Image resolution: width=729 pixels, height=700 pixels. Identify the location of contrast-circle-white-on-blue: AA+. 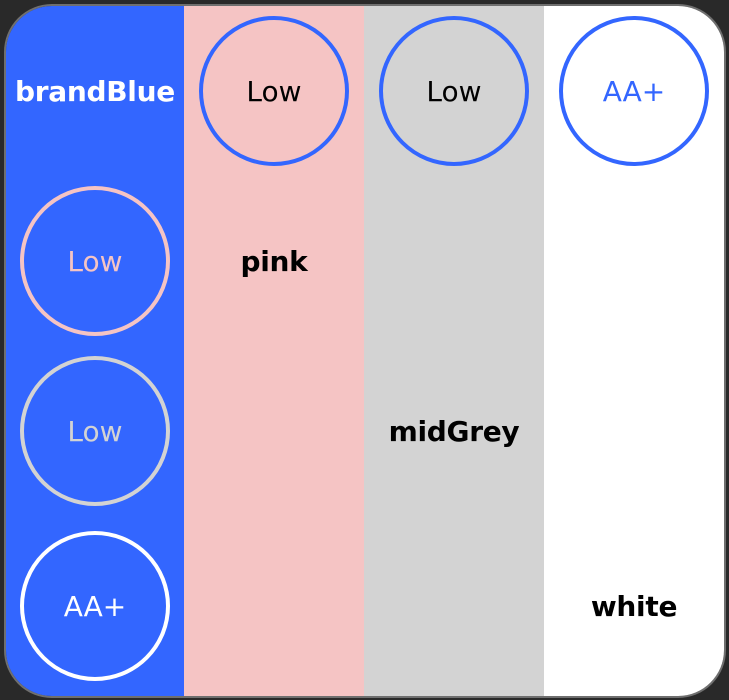
(95, 606).